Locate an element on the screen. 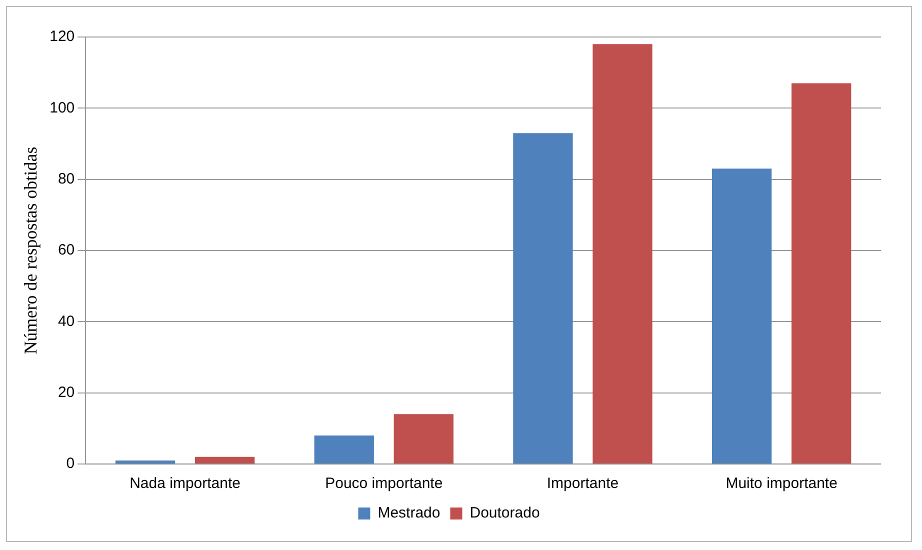 The height and width of the screenshot is (550, 922). x-tick-label: Nada importante is located at coordinates (185, 483).